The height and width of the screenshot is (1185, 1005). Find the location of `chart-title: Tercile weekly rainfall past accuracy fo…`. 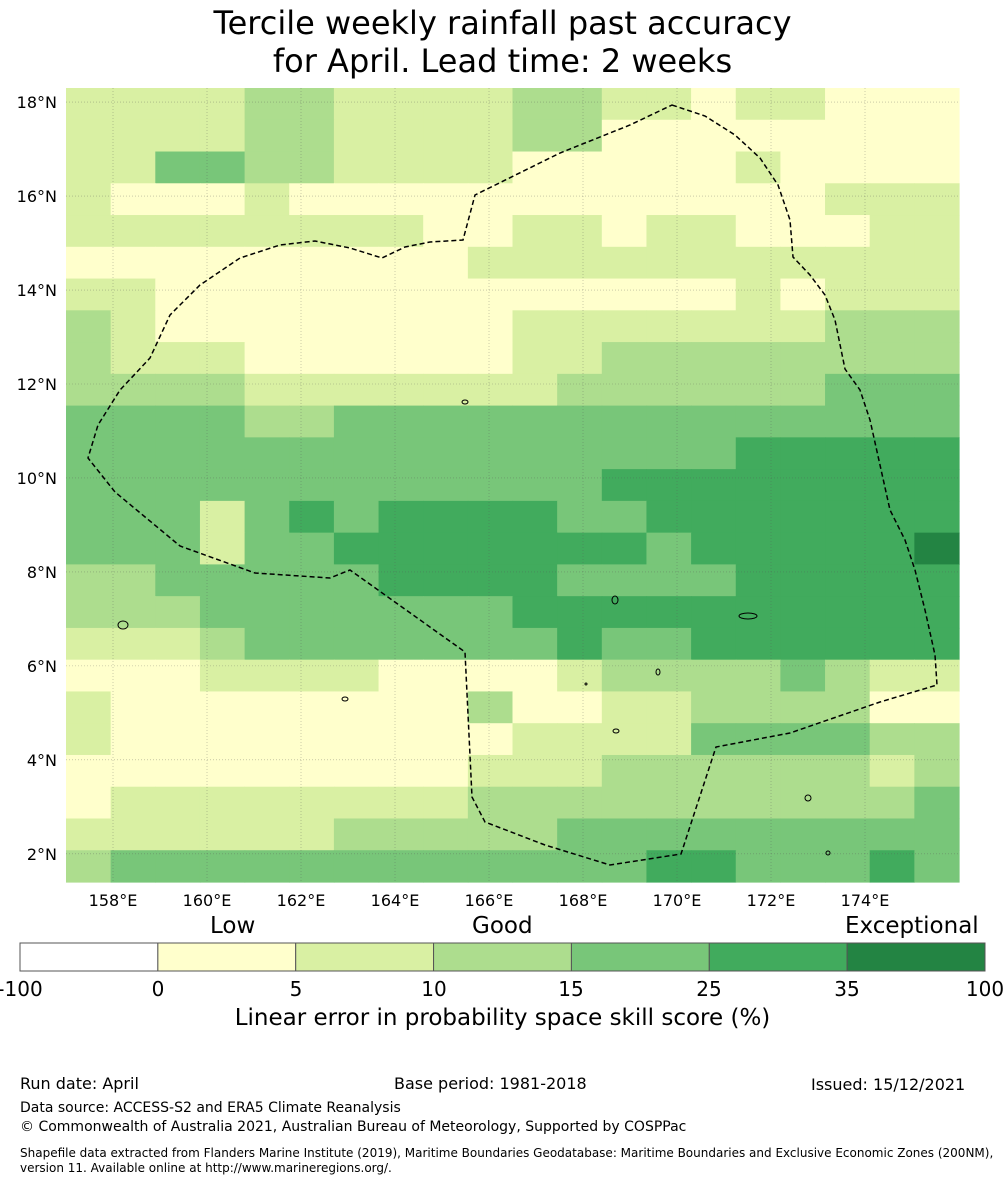

chart-title: Tercile weekly rainfall past accuracy fo… is located at coordinates (502, 42).